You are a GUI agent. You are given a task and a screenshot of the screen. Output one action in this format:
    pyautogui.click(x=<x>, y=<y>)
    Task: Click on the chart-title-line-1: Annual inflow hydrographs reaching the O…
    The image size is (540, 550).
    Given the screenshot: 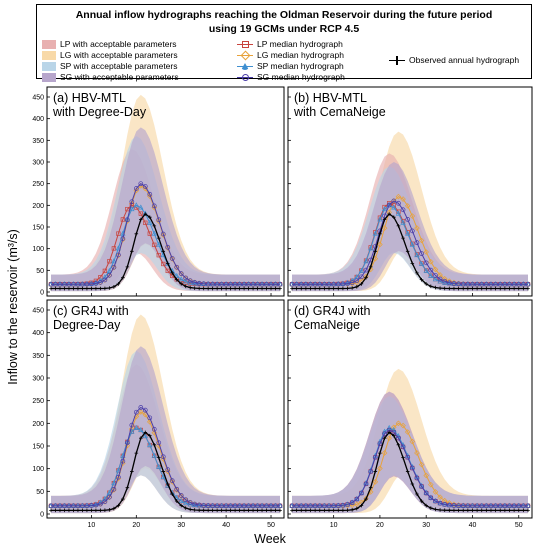 What is the action you would take?
    pyautogui.click(x=284, y=15)
    